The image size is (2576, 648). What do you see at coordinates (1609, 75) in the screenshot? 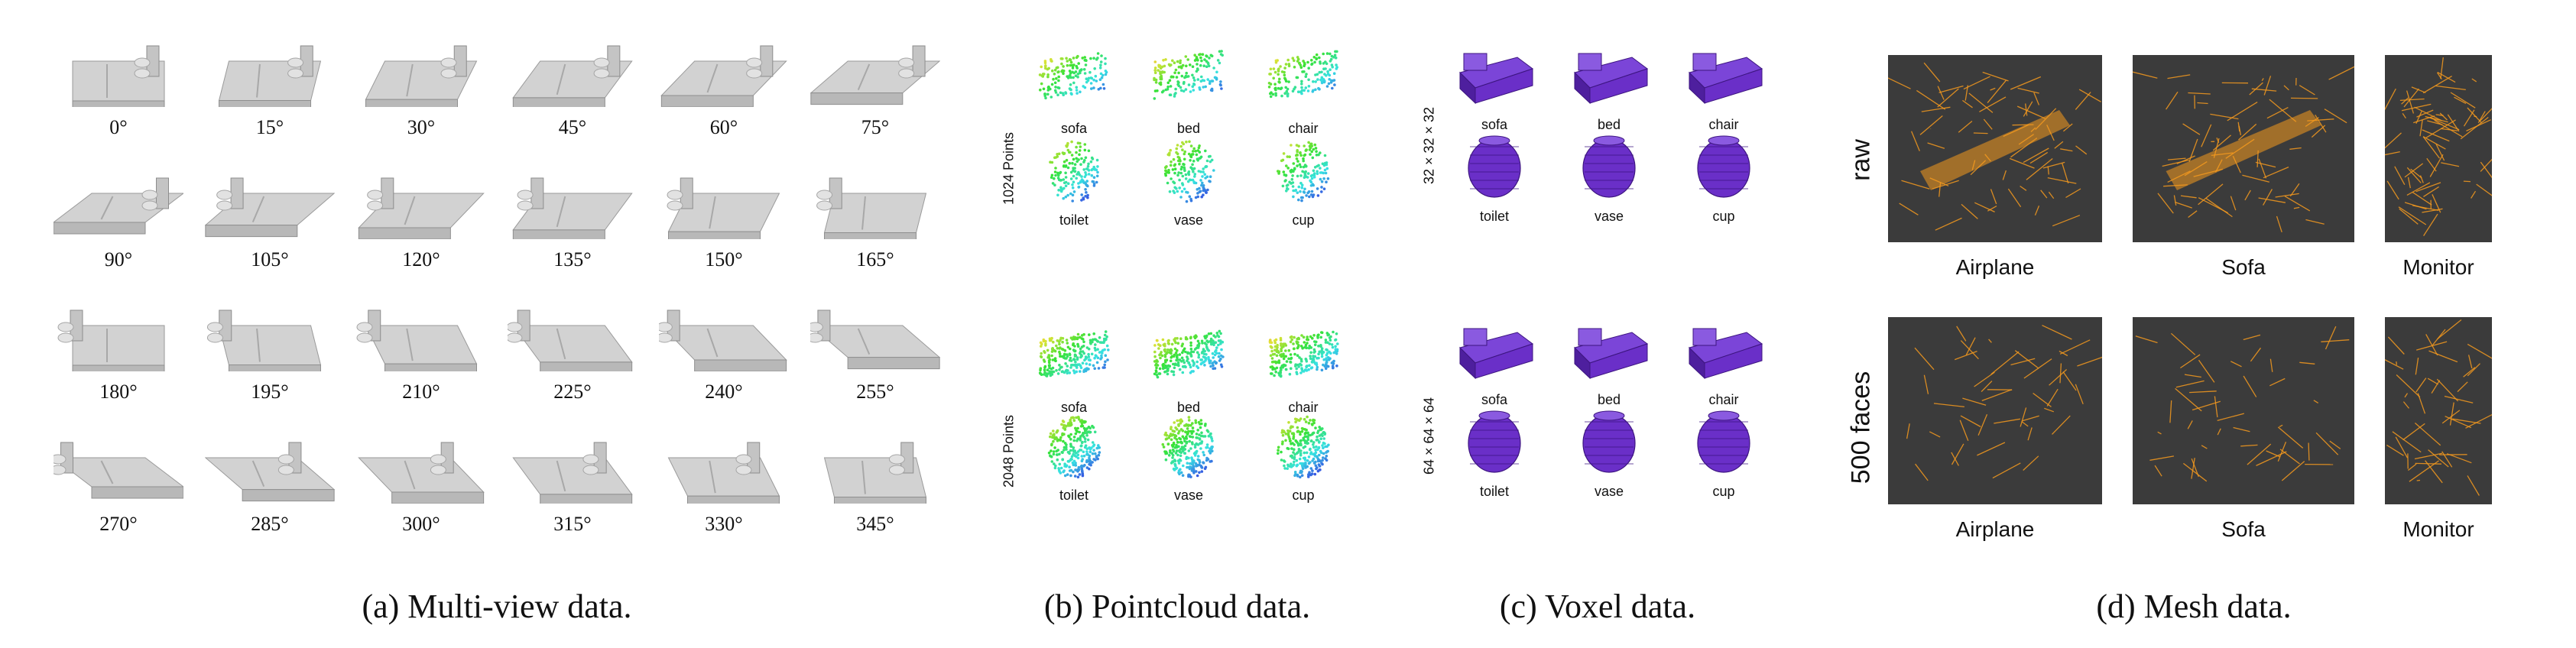
I see `bed-voxel-icon` at bounding box center [1609, 75].